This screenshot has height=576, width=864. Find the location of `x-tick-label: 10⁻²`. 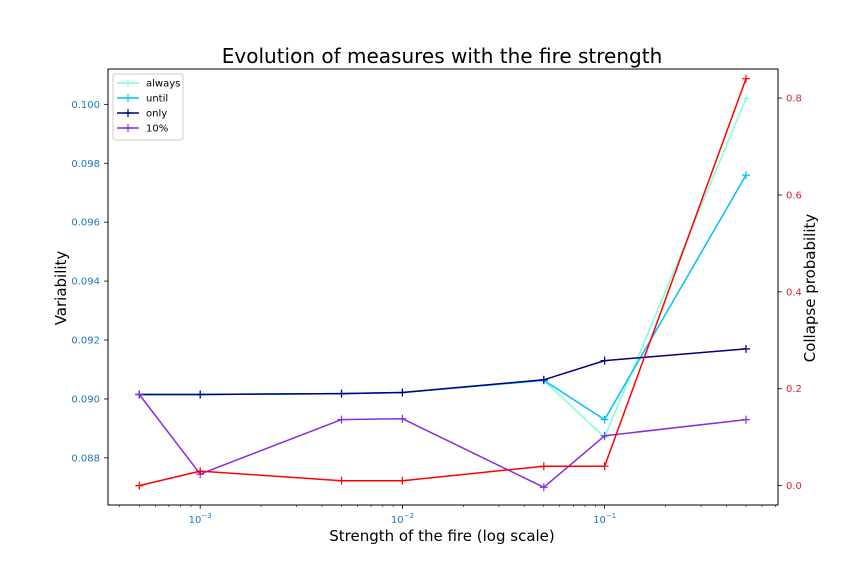

x-tick-label: 10⁻² is located at coordinates (402, 519).